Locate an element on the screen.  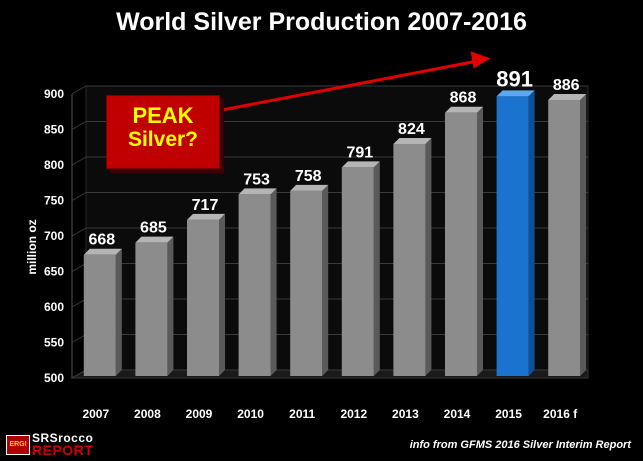
x-tick-label: 2007 is located at coordinates (95, 414).